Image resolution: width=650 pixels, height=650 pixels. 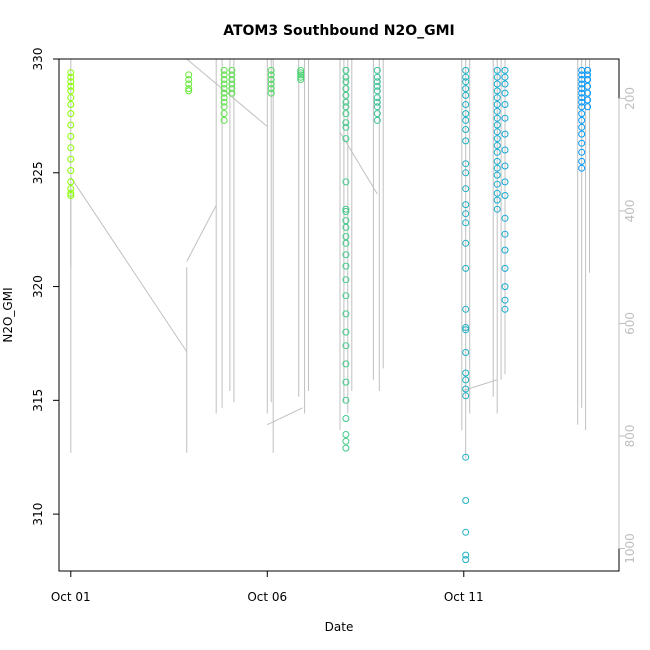 What do you see at coordinates (630, 548) in the screenshot?
I see `y2-tick-label: 1000` at bounding box center [630, 548].